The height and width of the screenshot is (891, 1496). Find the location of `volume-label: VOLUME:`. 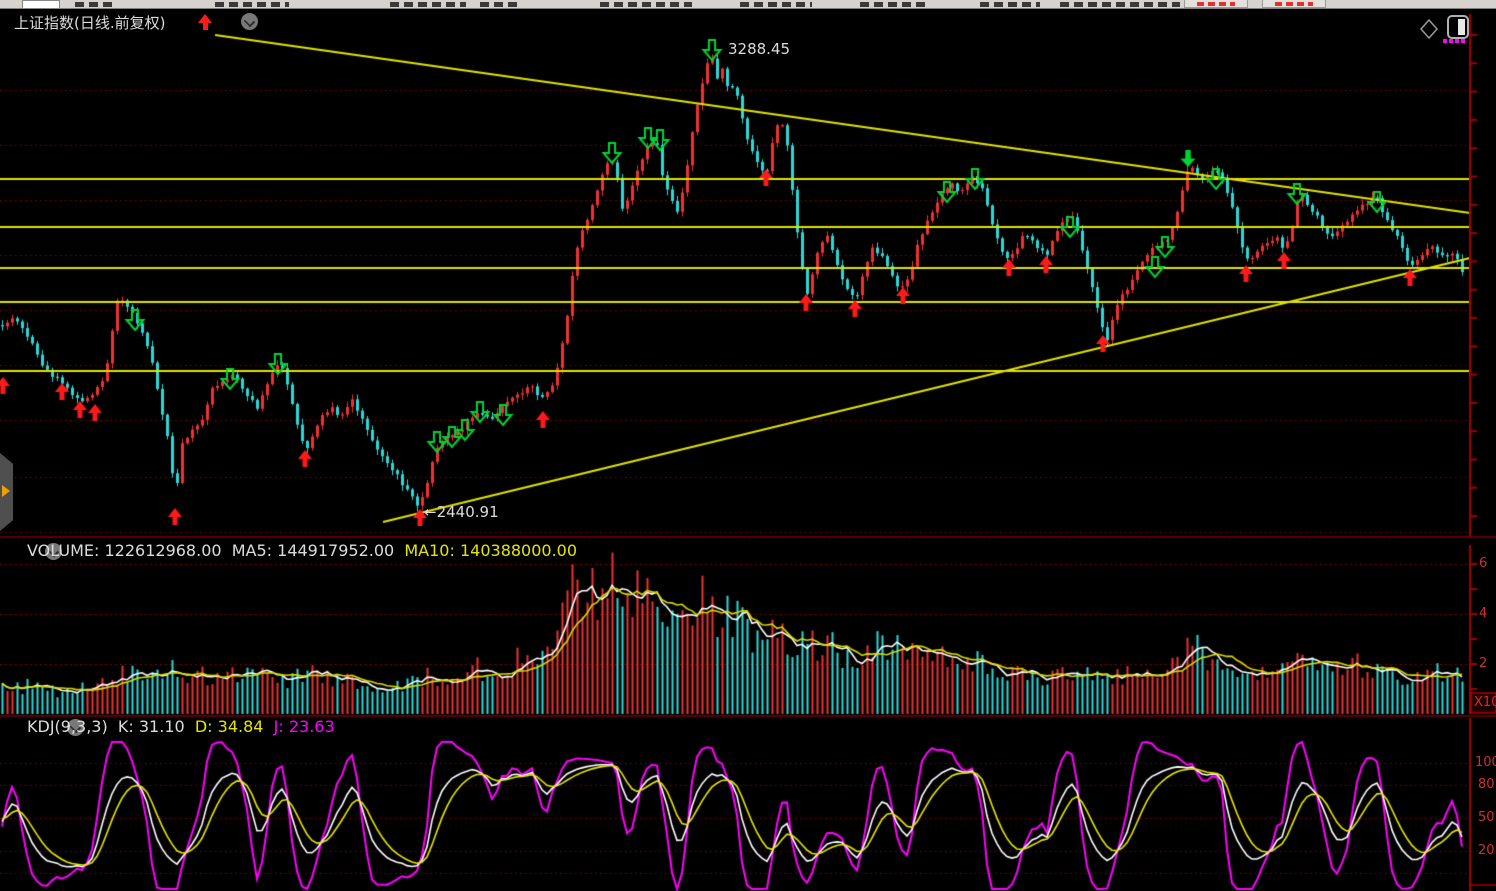

volume-label: VOLUME: is located at coordinates (63, 550).